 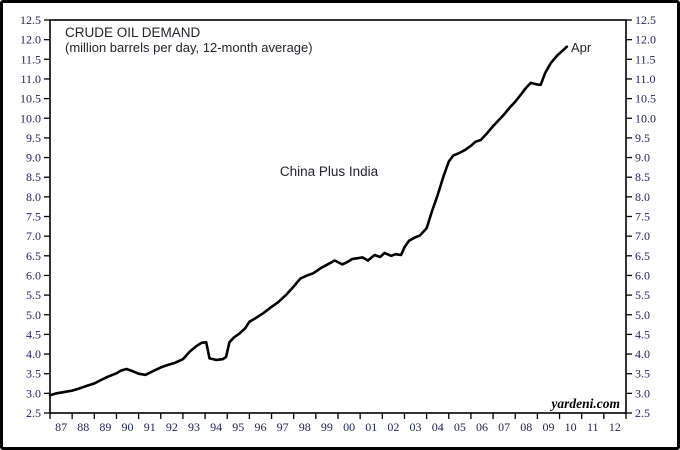 What do you see at coordinates (33, 334) in the screenshot?
I see `y-tick-label-left: 4.5` at bounding box center [33, 334].